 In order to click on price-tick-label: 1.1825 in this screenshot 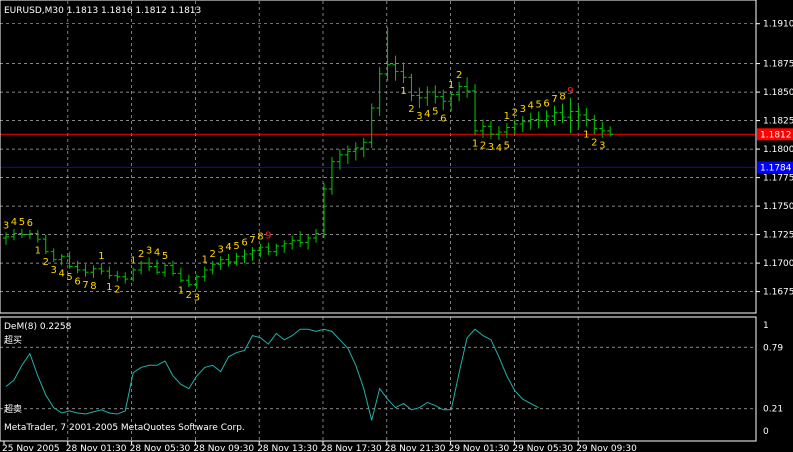, I will do `click(778, 122)`.